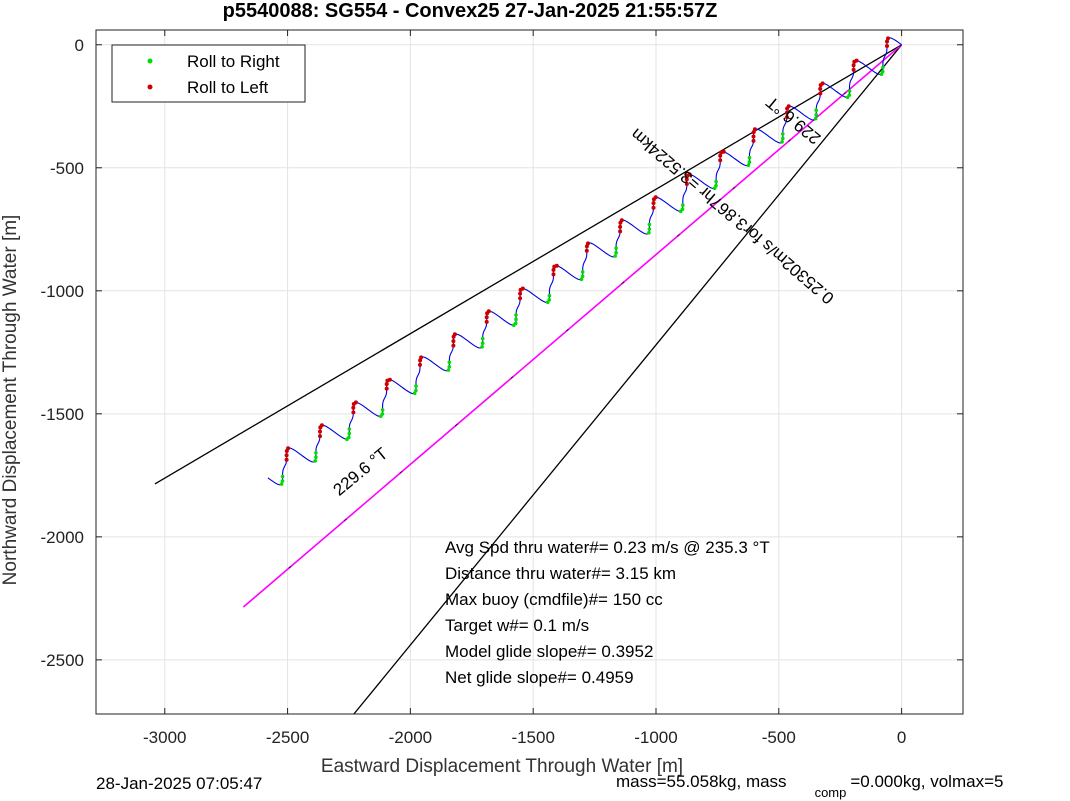 The image size is (1070, 801). What do you see at coordinates (901, 737) in the screenshot?
I see `x-tick-label: 0` at bounding box center [901, 737].